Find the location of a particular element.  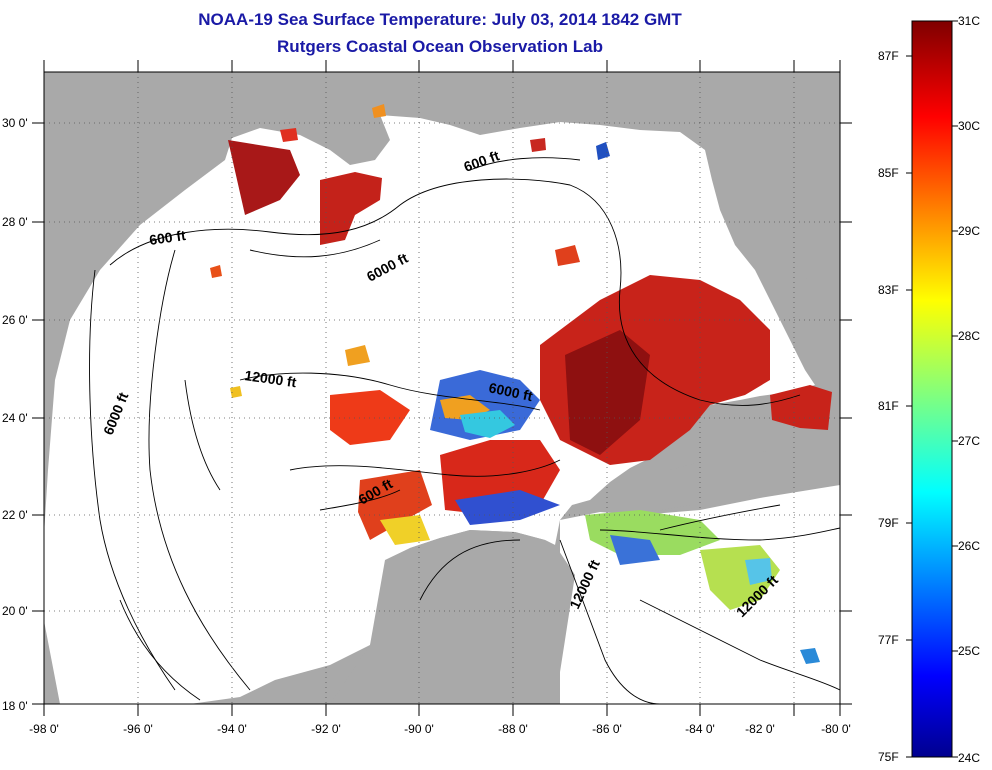

colorbar is located at coordinates (932, 389).